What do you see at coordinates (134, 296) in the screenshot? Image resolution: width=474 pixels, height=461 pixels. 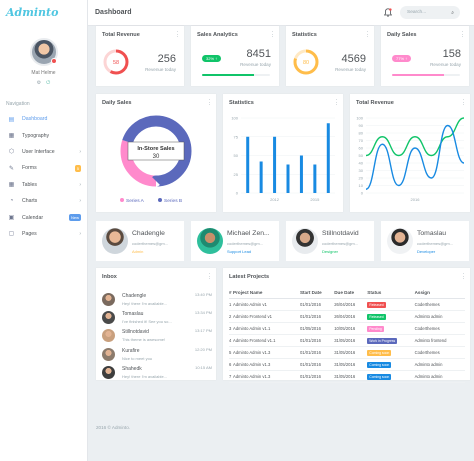 I see `inbox-sender: Chadengle` at bounding box center [134, 296].